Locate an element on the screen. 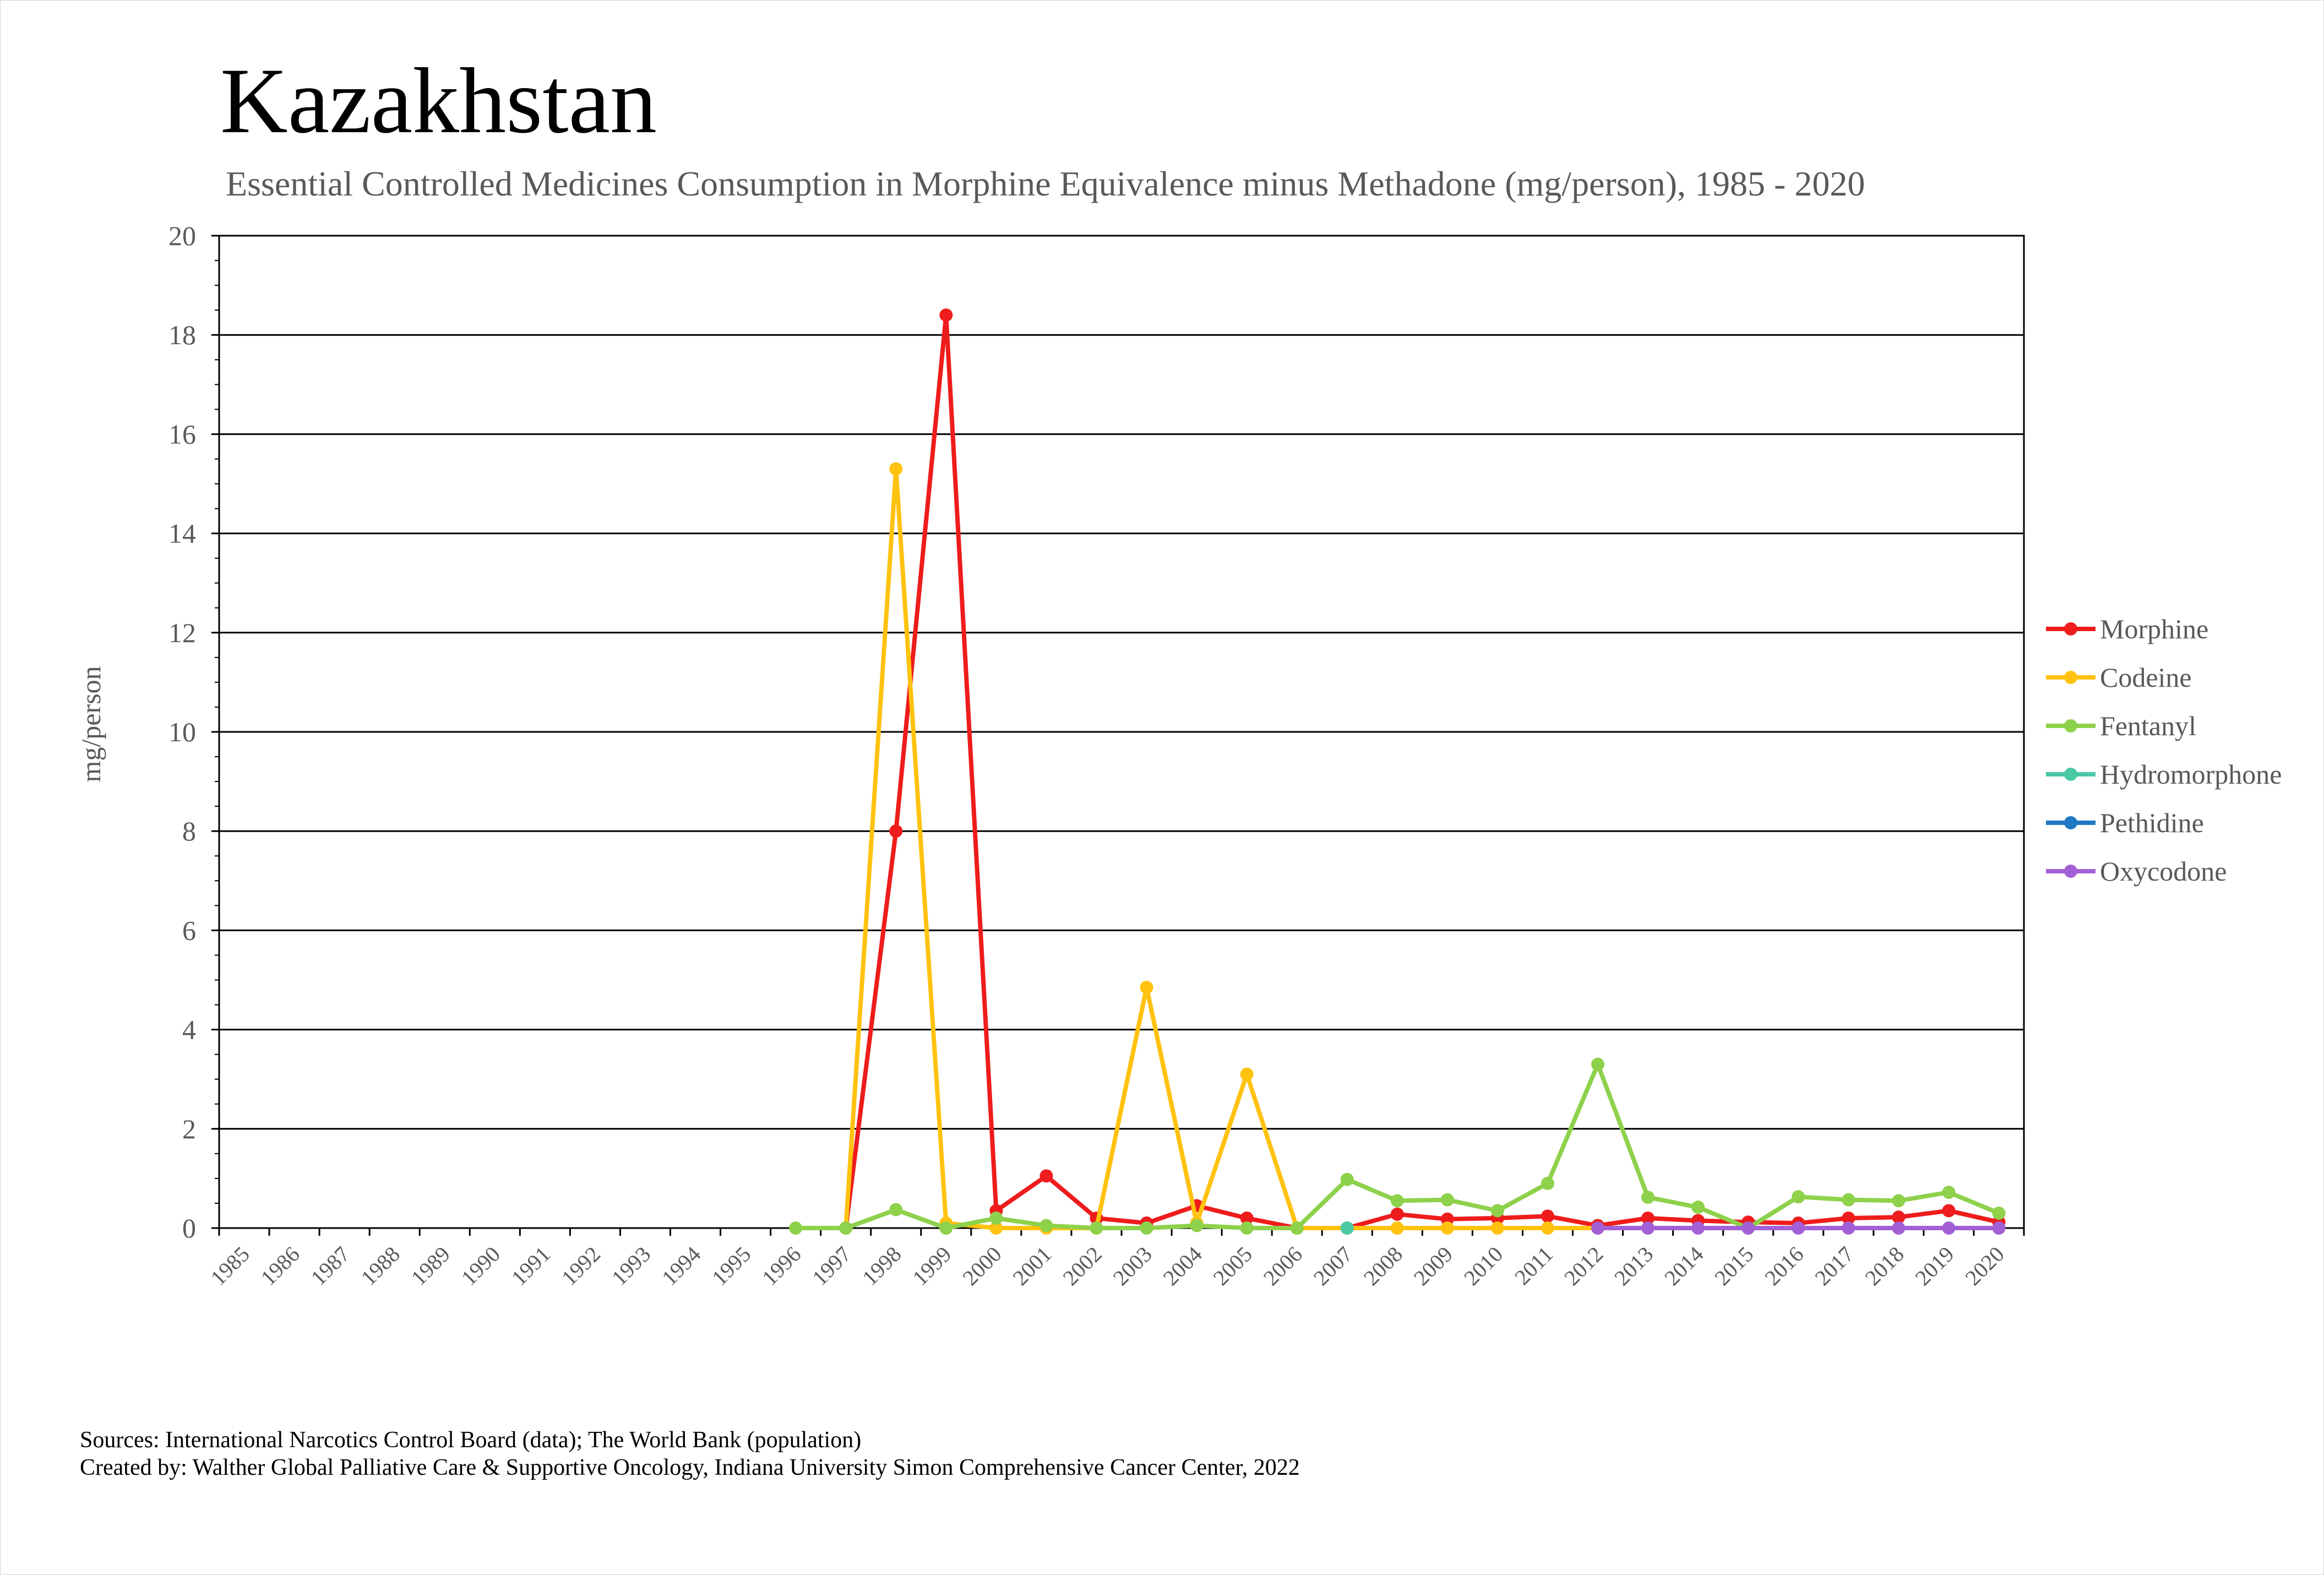 The height and width of the screenshot is (1575, 2324). y-axis-label: mg/person is located at coordinates (90, 724).